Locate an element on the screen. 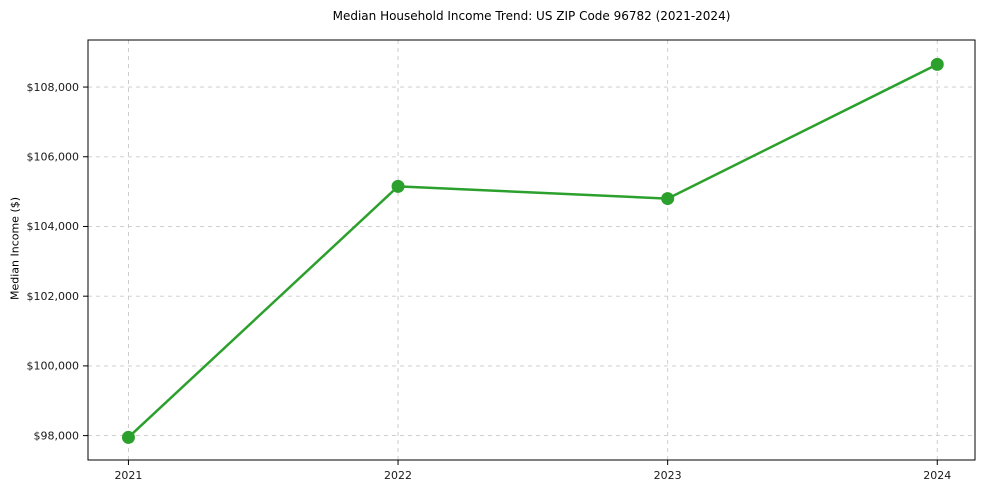  y-tick-label: $102,000 is located at coordinates (53, 296).